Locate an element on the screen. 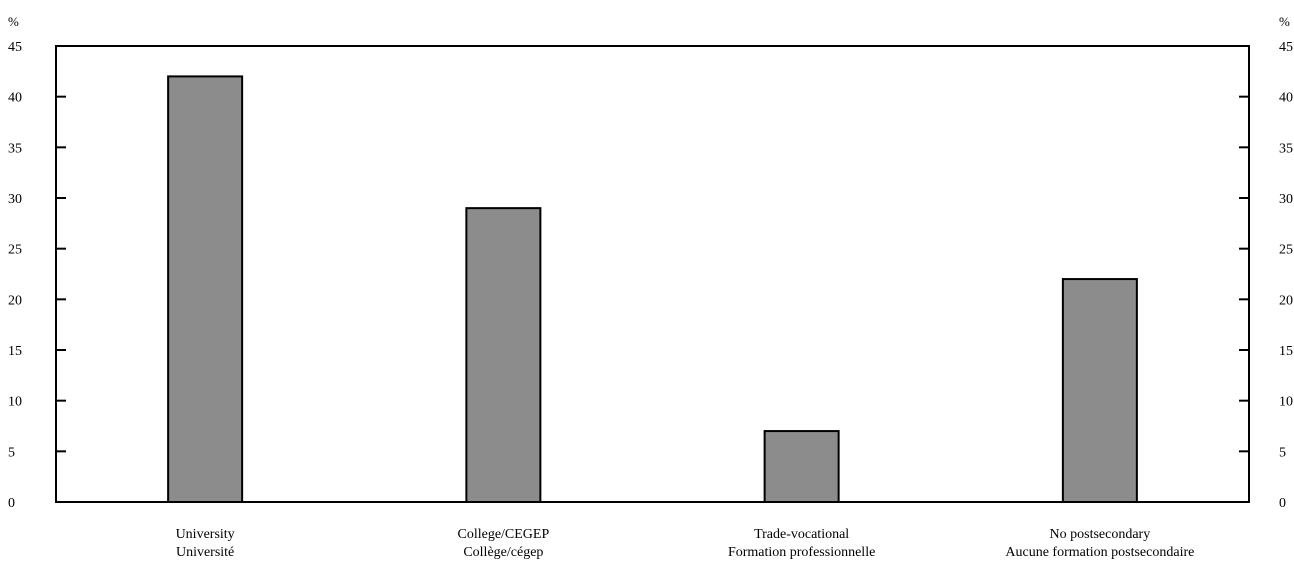 Image resolution: width=1294 pixels, height=563 pixels. y-tick-label-right: 15 is located at coordinates (1286, 351).